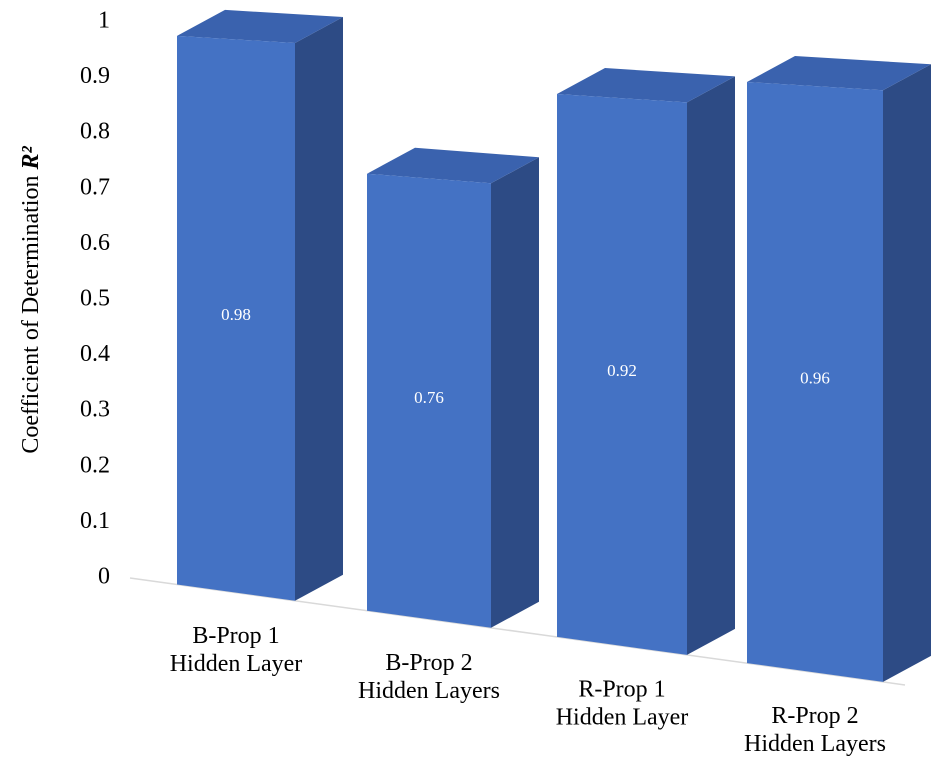 The width and height of the screenshot is (952, 768). What do you see at coordinates (95, 521) in the screenshot?
I see `y-tick-label: 0.1` at bounding box center [95, 521].